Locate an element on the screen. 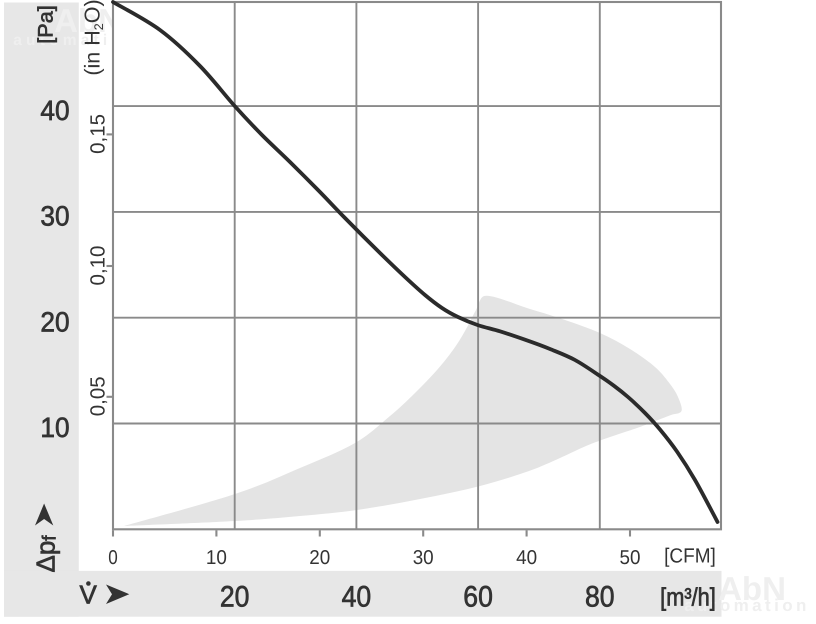 The height and width of the screenshot is (624, 816). svg-text: 0,15 is located at coordinates (97, 134).